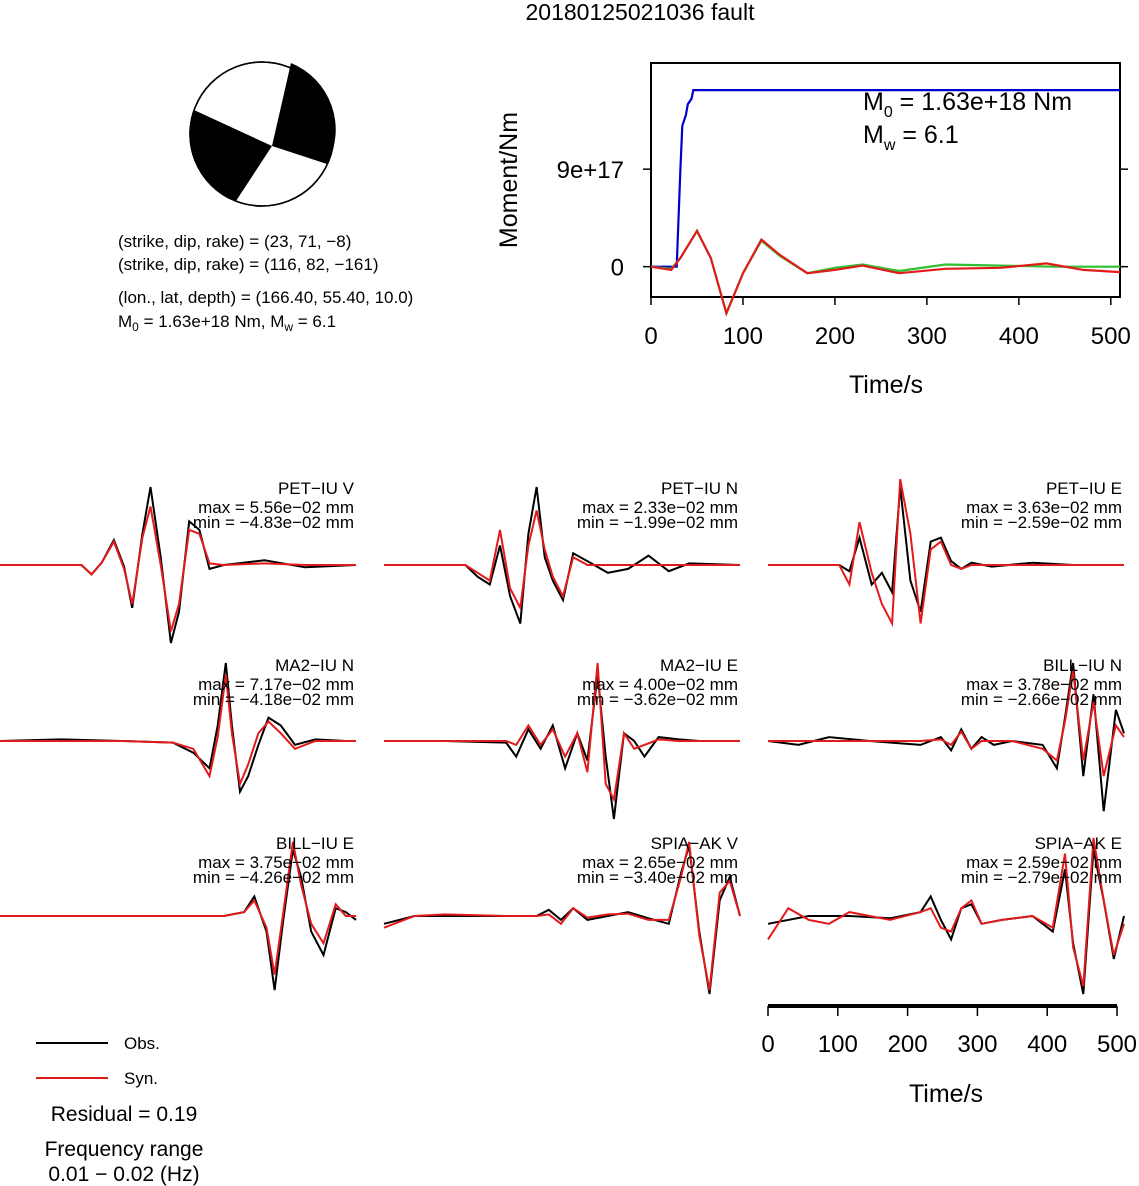 The image size is (1139, 1186). I want to click on waveform-x-axis-label: Time/s, so click(946, 1094).